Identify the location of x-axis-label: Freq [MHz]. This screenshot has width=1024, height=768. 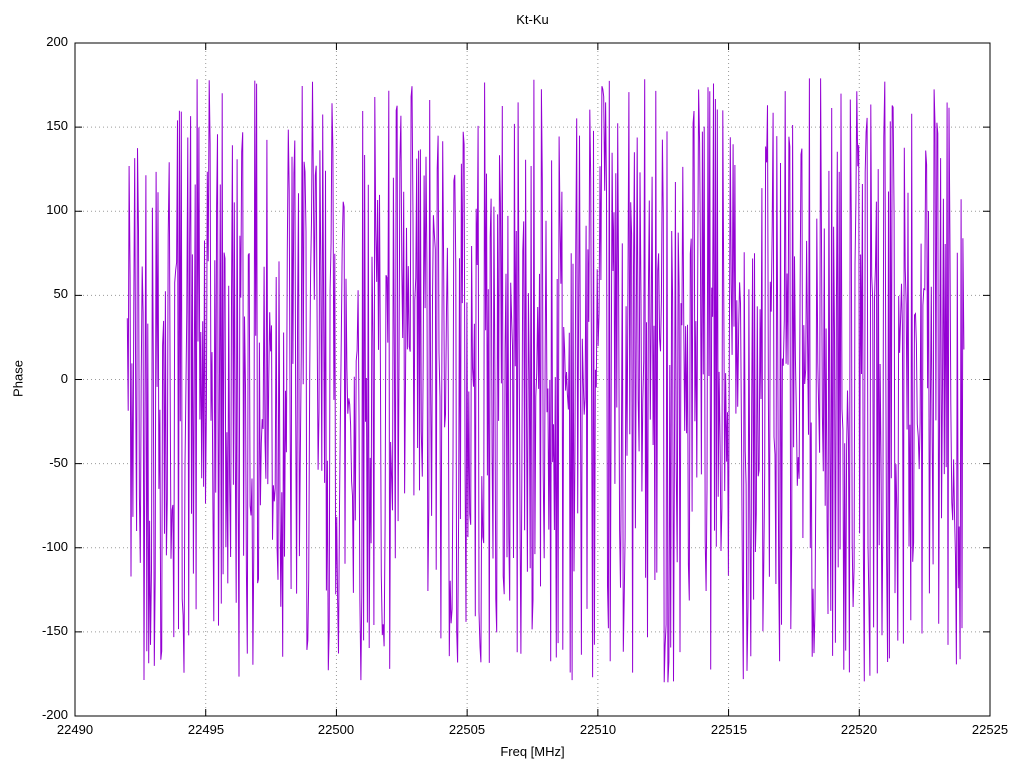
(532, 751).